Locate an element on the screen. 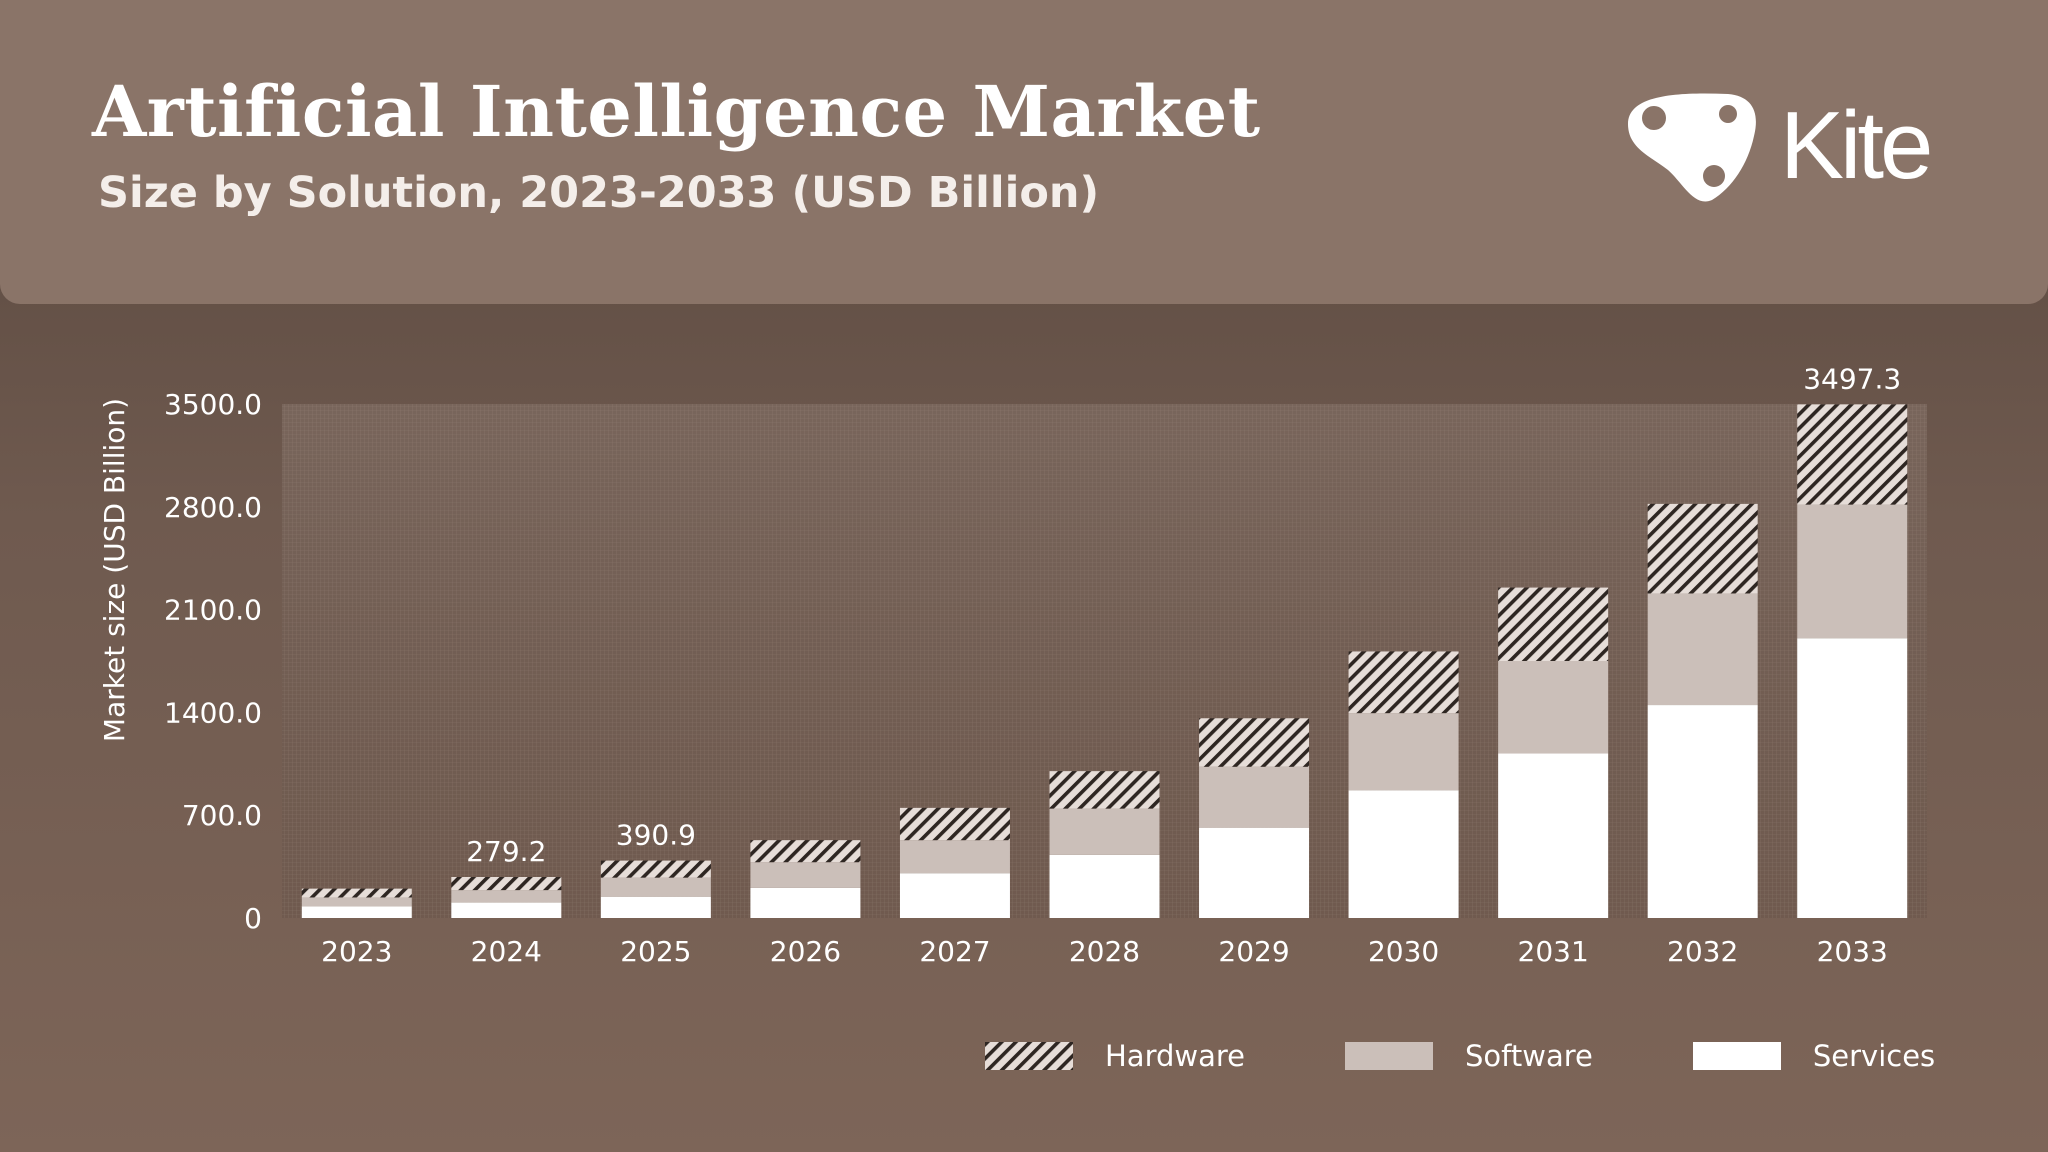 The width and height of the screenshot is (2048, 1152). y-tick-label: 700.0 is located at coordinates (222, 815).